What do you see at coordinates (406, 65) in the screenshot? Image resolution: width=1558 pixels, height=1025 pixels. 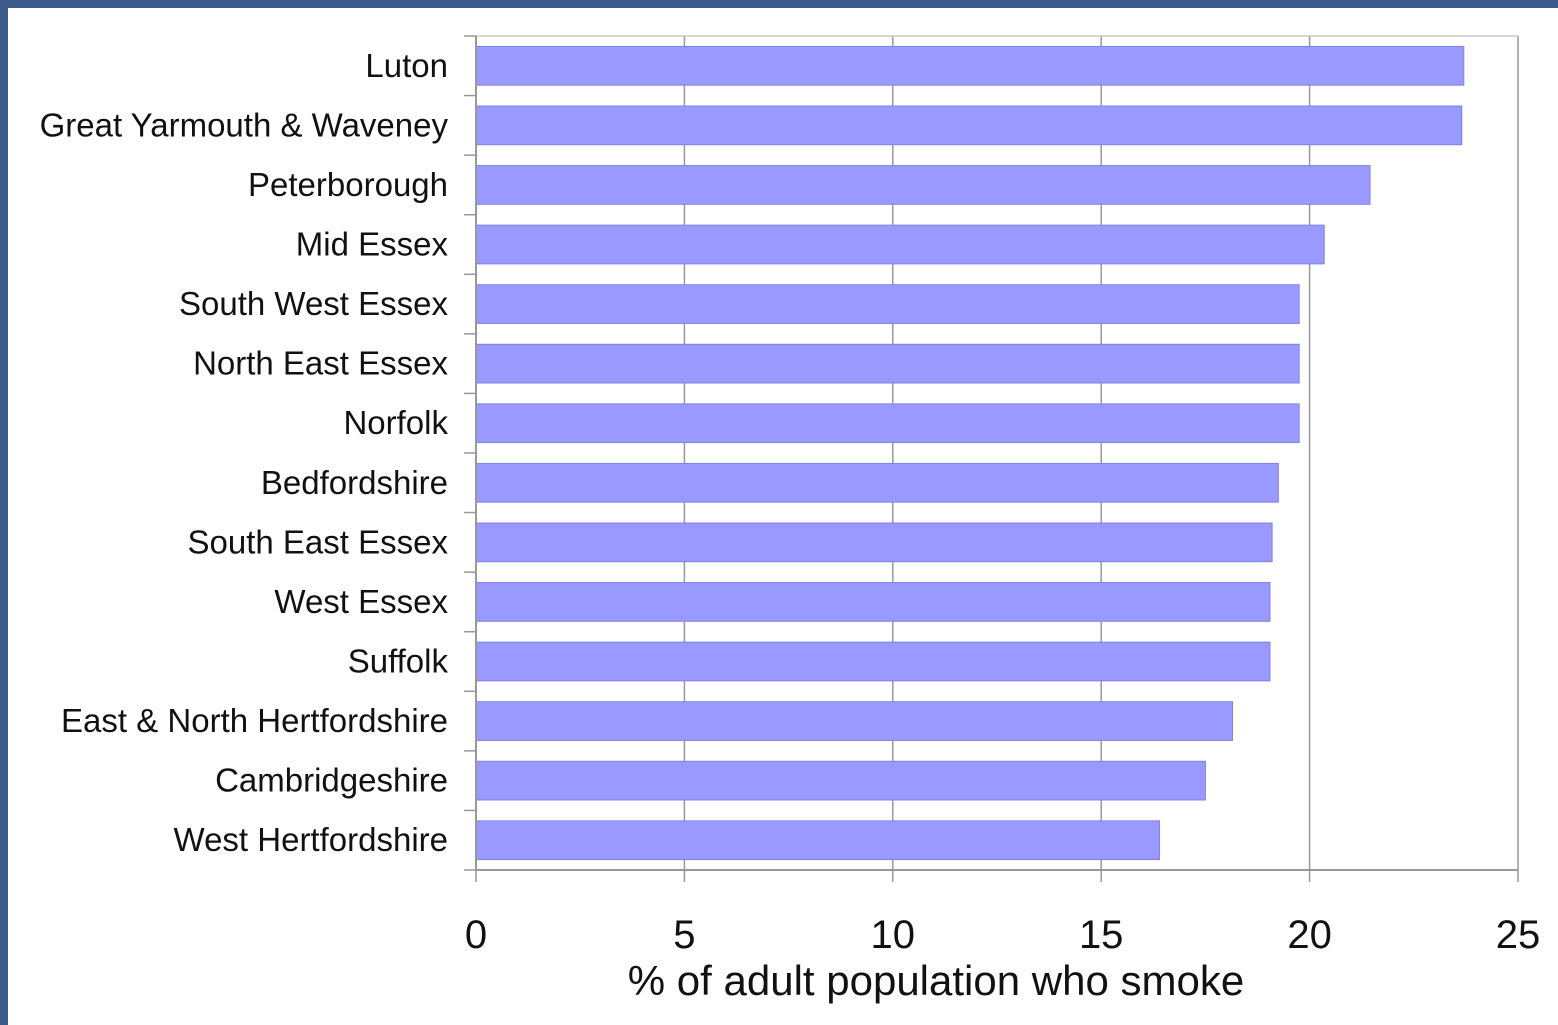 I see `category-label: Luton` at bounding box center [406, 65].